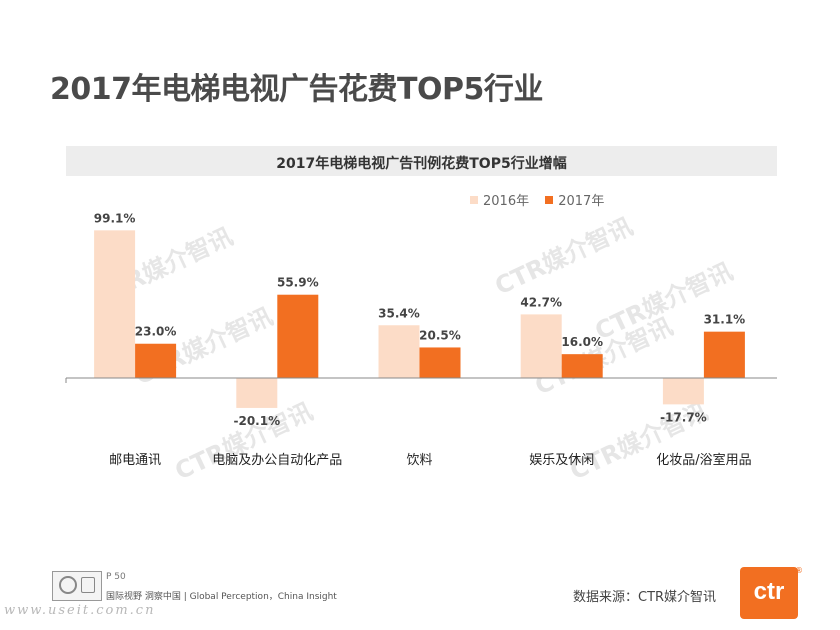 The width and height of the screenshot is (840, 630). What do you see at coordinates (419, 460) in the screenshot?
I see `category-label-2: 饮料` at bounding box center [419, 460].